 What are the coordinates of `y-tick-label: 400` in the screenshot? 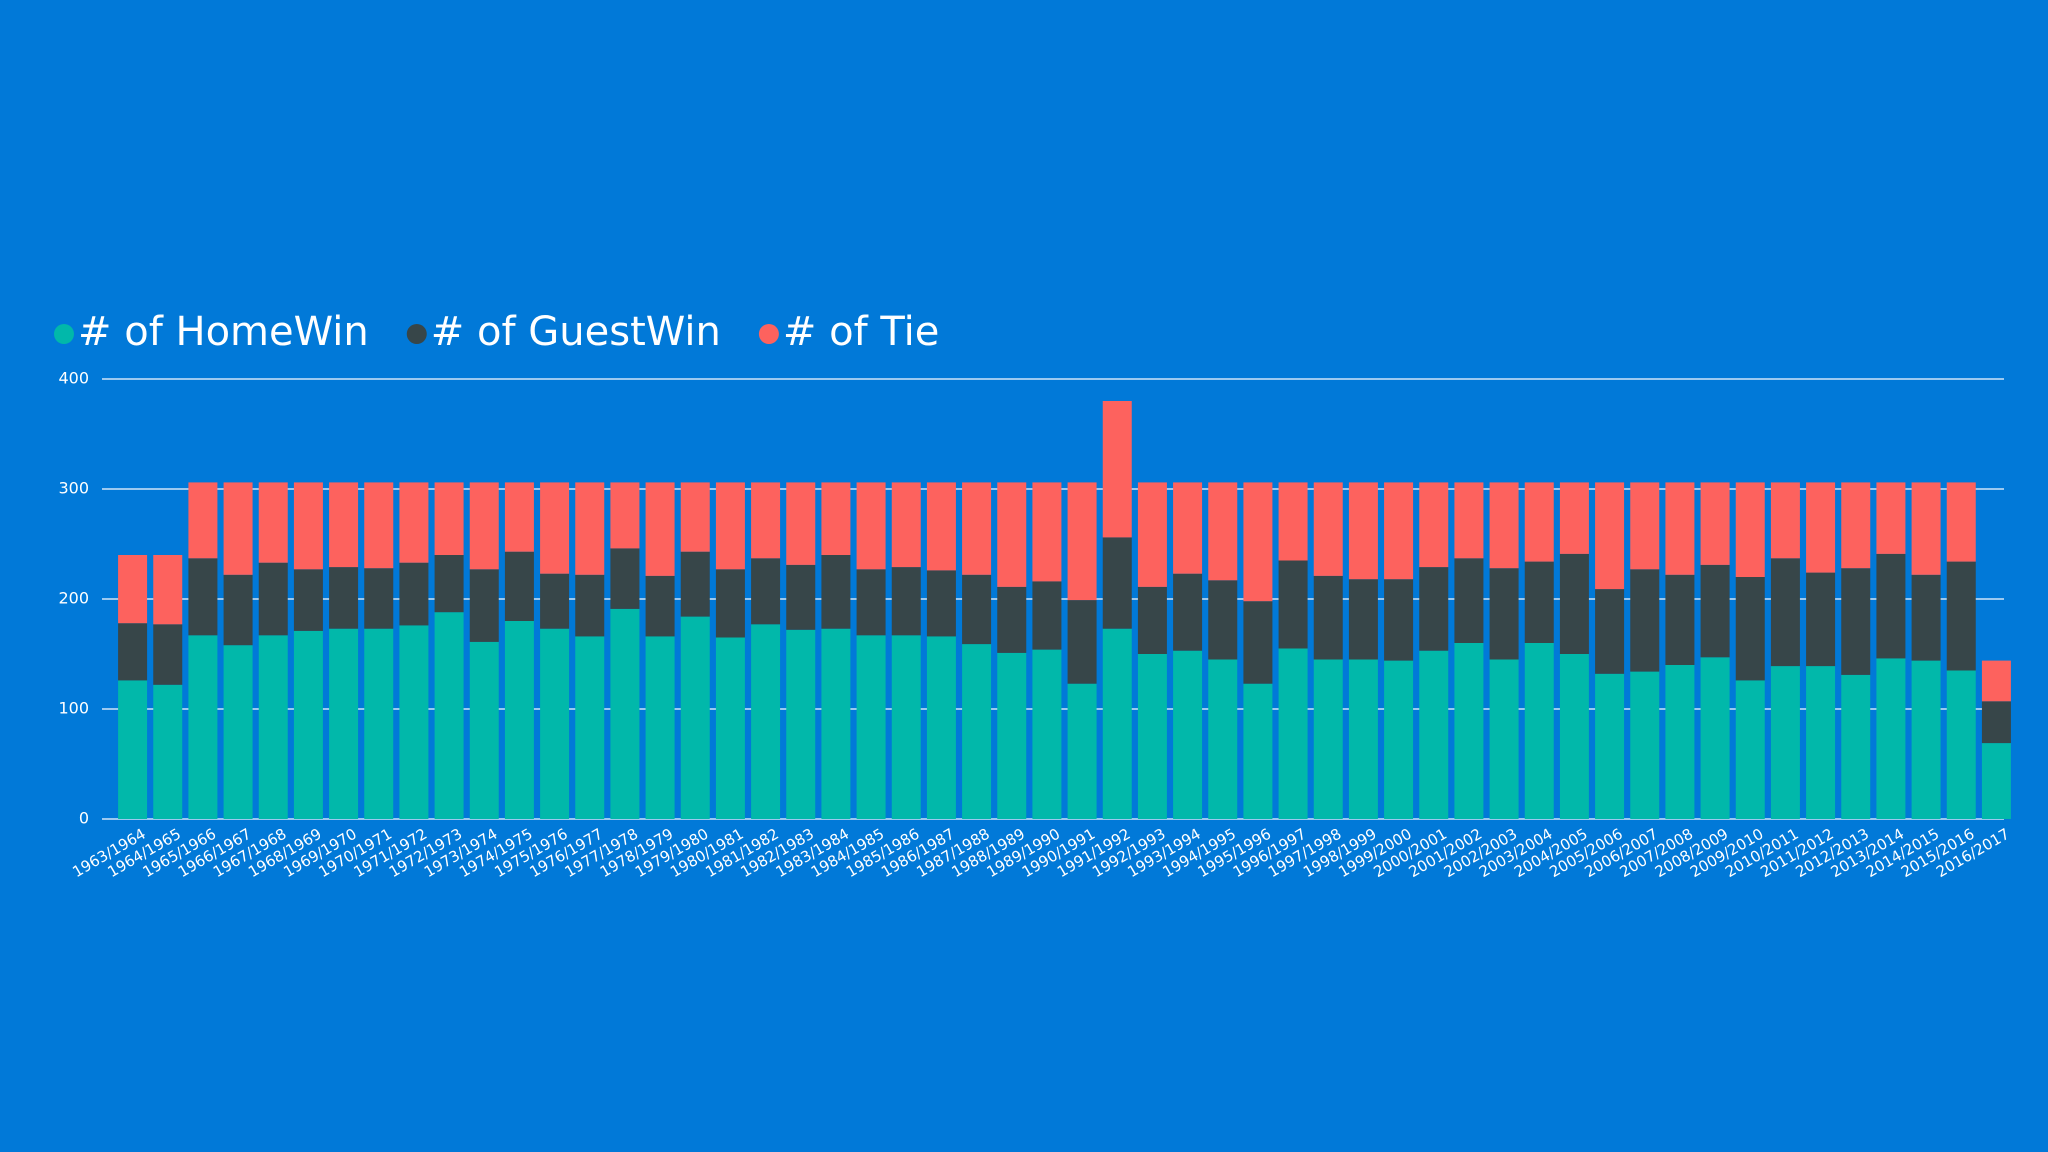 It's located at (73, 378).